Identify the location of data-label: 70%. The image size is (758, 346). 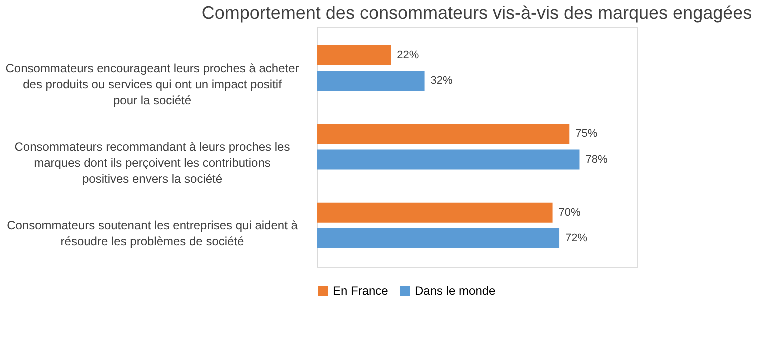
(570, 212).